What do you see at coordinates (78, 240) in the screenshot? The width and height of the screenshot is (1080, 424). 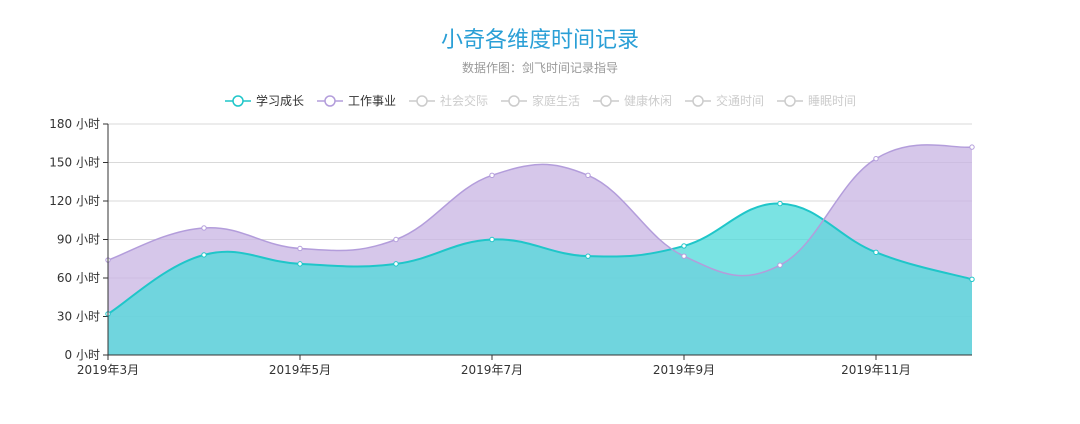 I see `y-tick-label: 90 小时` at bounding box center [78, 240].